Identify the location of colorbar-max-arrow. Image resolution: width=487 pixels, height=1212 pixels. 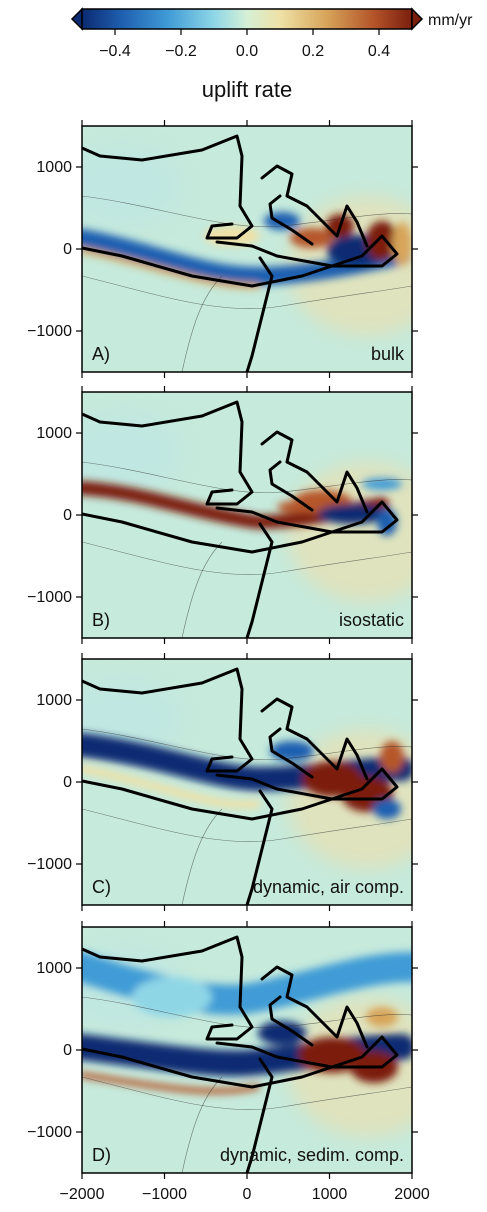
(417, 19).